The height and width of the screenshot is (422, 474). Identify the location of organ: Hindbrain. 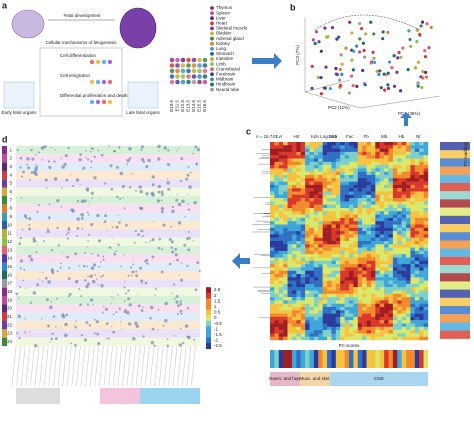
(226, 84).